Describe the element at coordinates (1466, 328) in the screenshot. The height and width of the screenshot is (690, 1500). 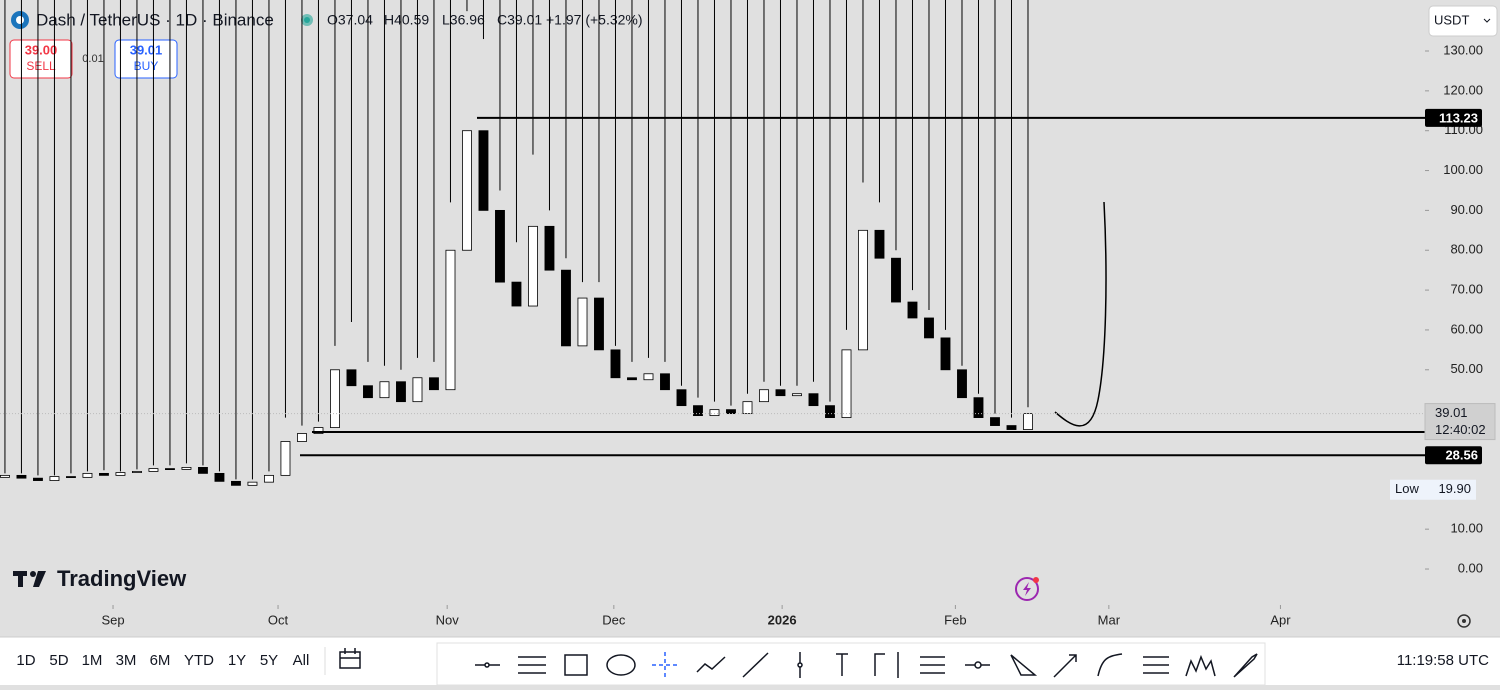
I see `y-tick-label: 60.00` at that location.